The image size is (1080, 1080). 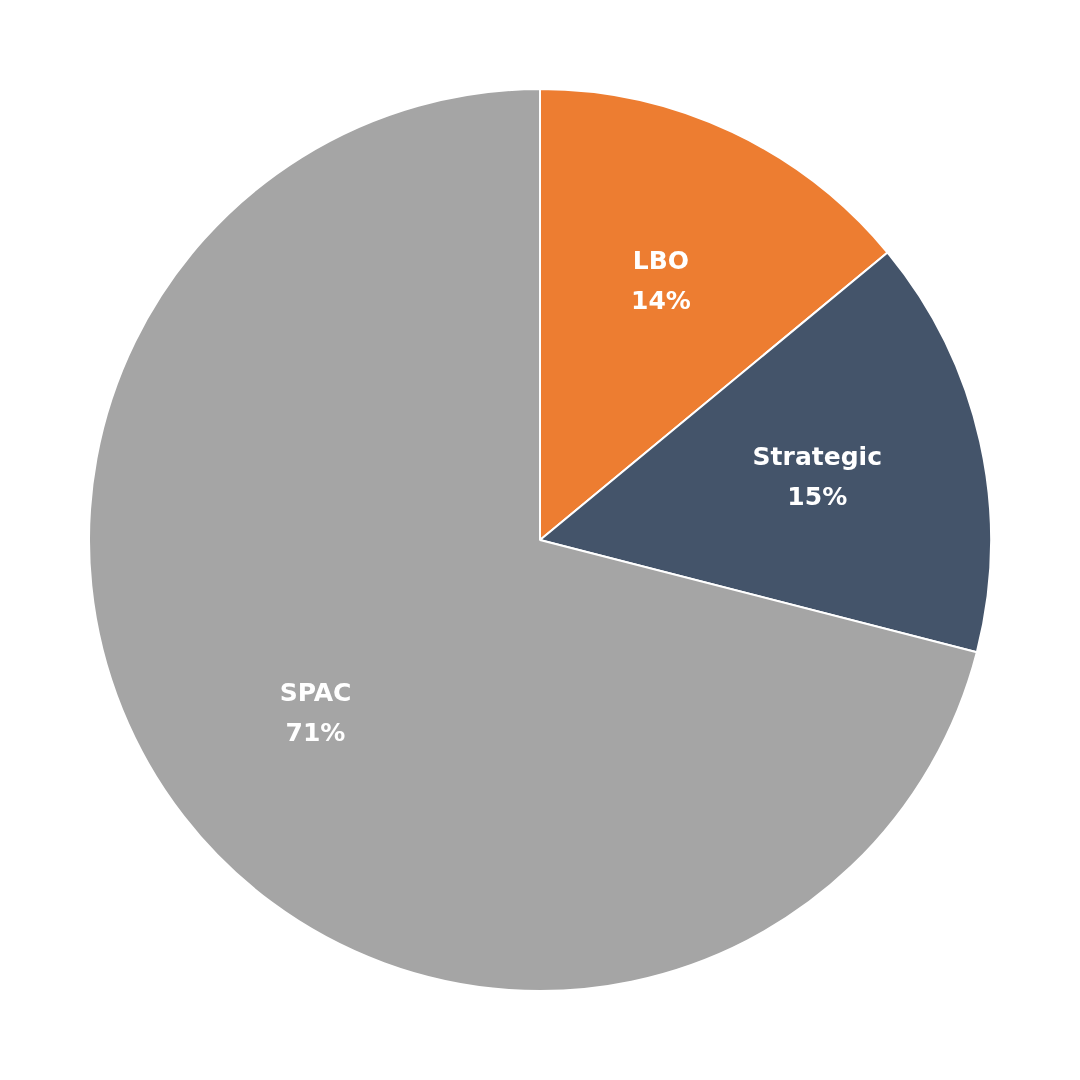 What do you see at coordinates (315, 692) in the screenshot?
I see `slice-label: SPAC` at bounding box center [315, 692].